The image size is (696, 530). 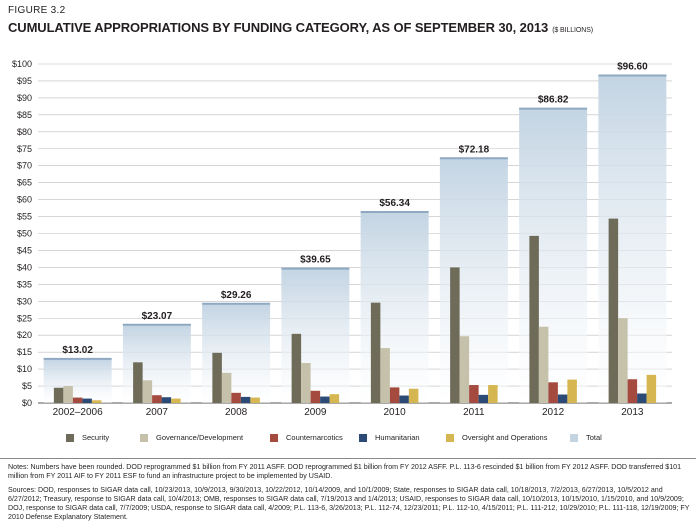 What do you see at coordinates (22, 64) in the screenshot?
I see `y-tick-label: $100` at bounding box center [22, 64].